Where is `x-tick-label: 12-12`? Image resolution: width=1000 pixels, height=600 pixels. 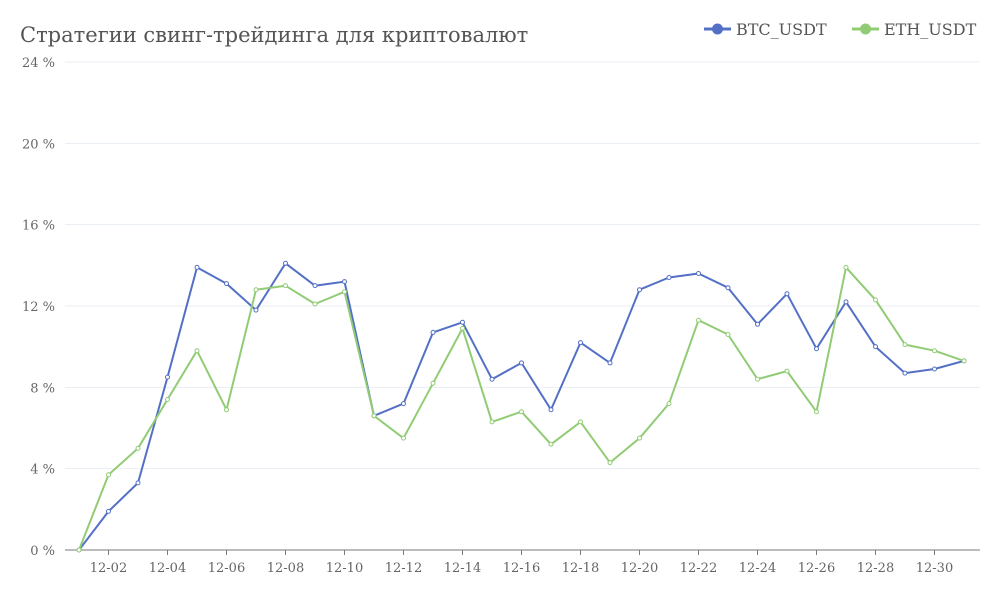 x-tick-label: 12-12 is located at coordinates (403, 568).